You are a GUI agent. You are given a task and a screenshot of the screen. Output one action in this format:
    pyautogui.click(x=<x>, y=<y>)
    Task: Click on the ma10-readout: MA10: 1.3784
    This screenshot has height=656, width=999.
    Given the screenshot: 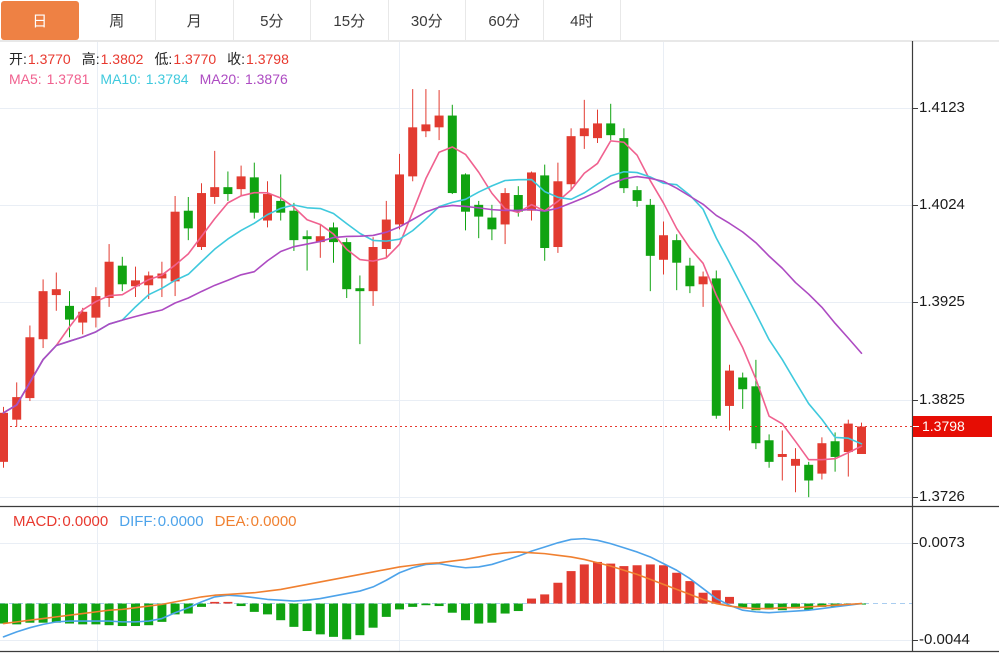 What is the action you would take?
    pyautogui.click(x=144, y=79)
    